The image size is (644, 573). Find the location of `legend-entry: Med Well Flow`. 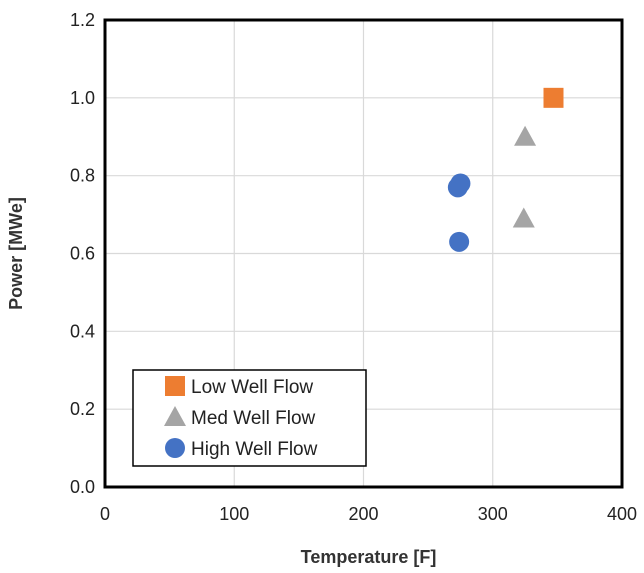

legend-entry: Med Well Flow is located at coordinates (240, 417).